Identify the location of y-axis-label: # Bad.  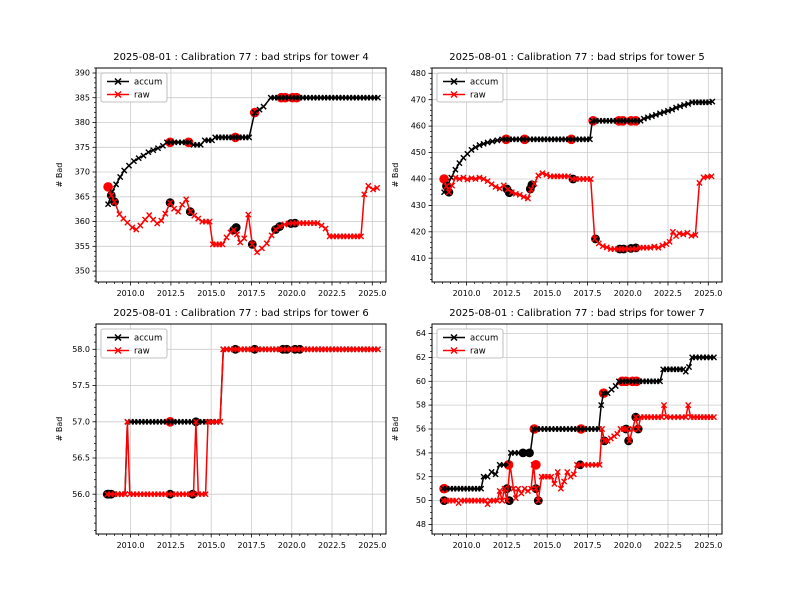
(395, 429).